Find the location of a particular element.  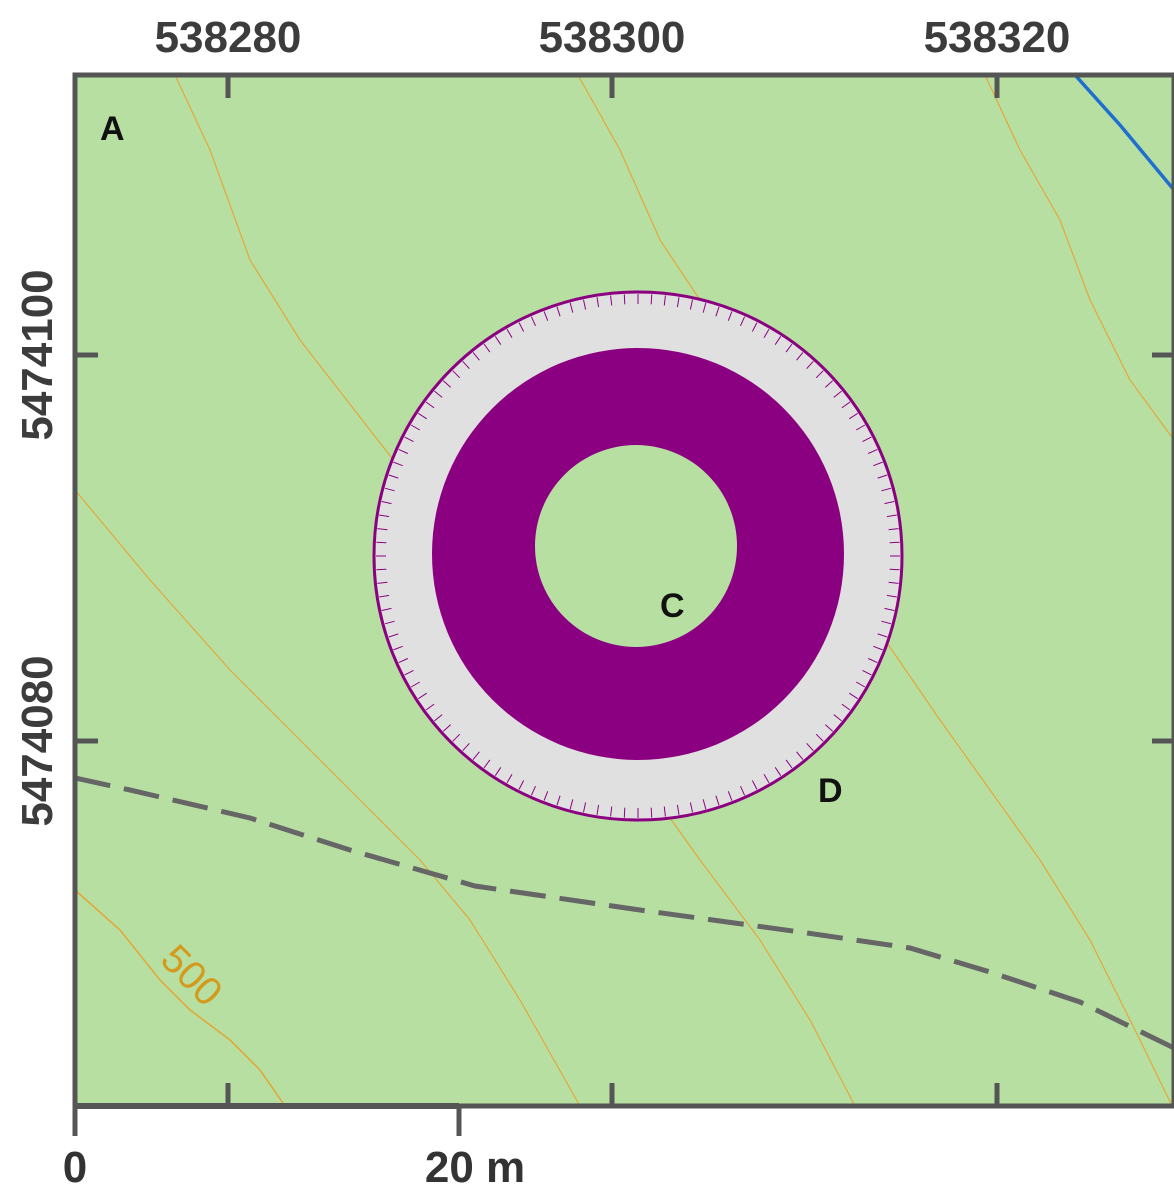

panel-letter: A is located at coordinates (112, 129).